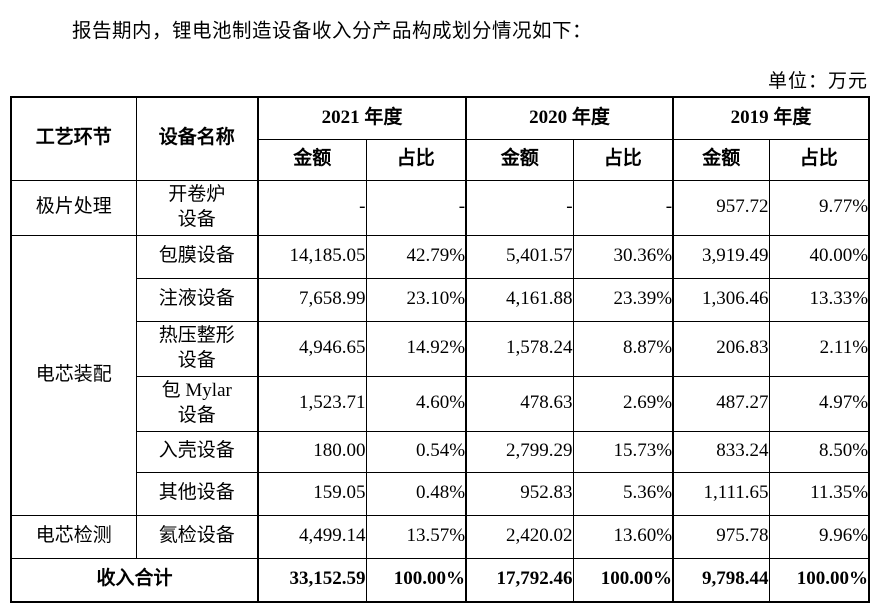 This screenshot has width=884, height=604. I want to click on ratio-cell: 4.97%, so click(819, 403).